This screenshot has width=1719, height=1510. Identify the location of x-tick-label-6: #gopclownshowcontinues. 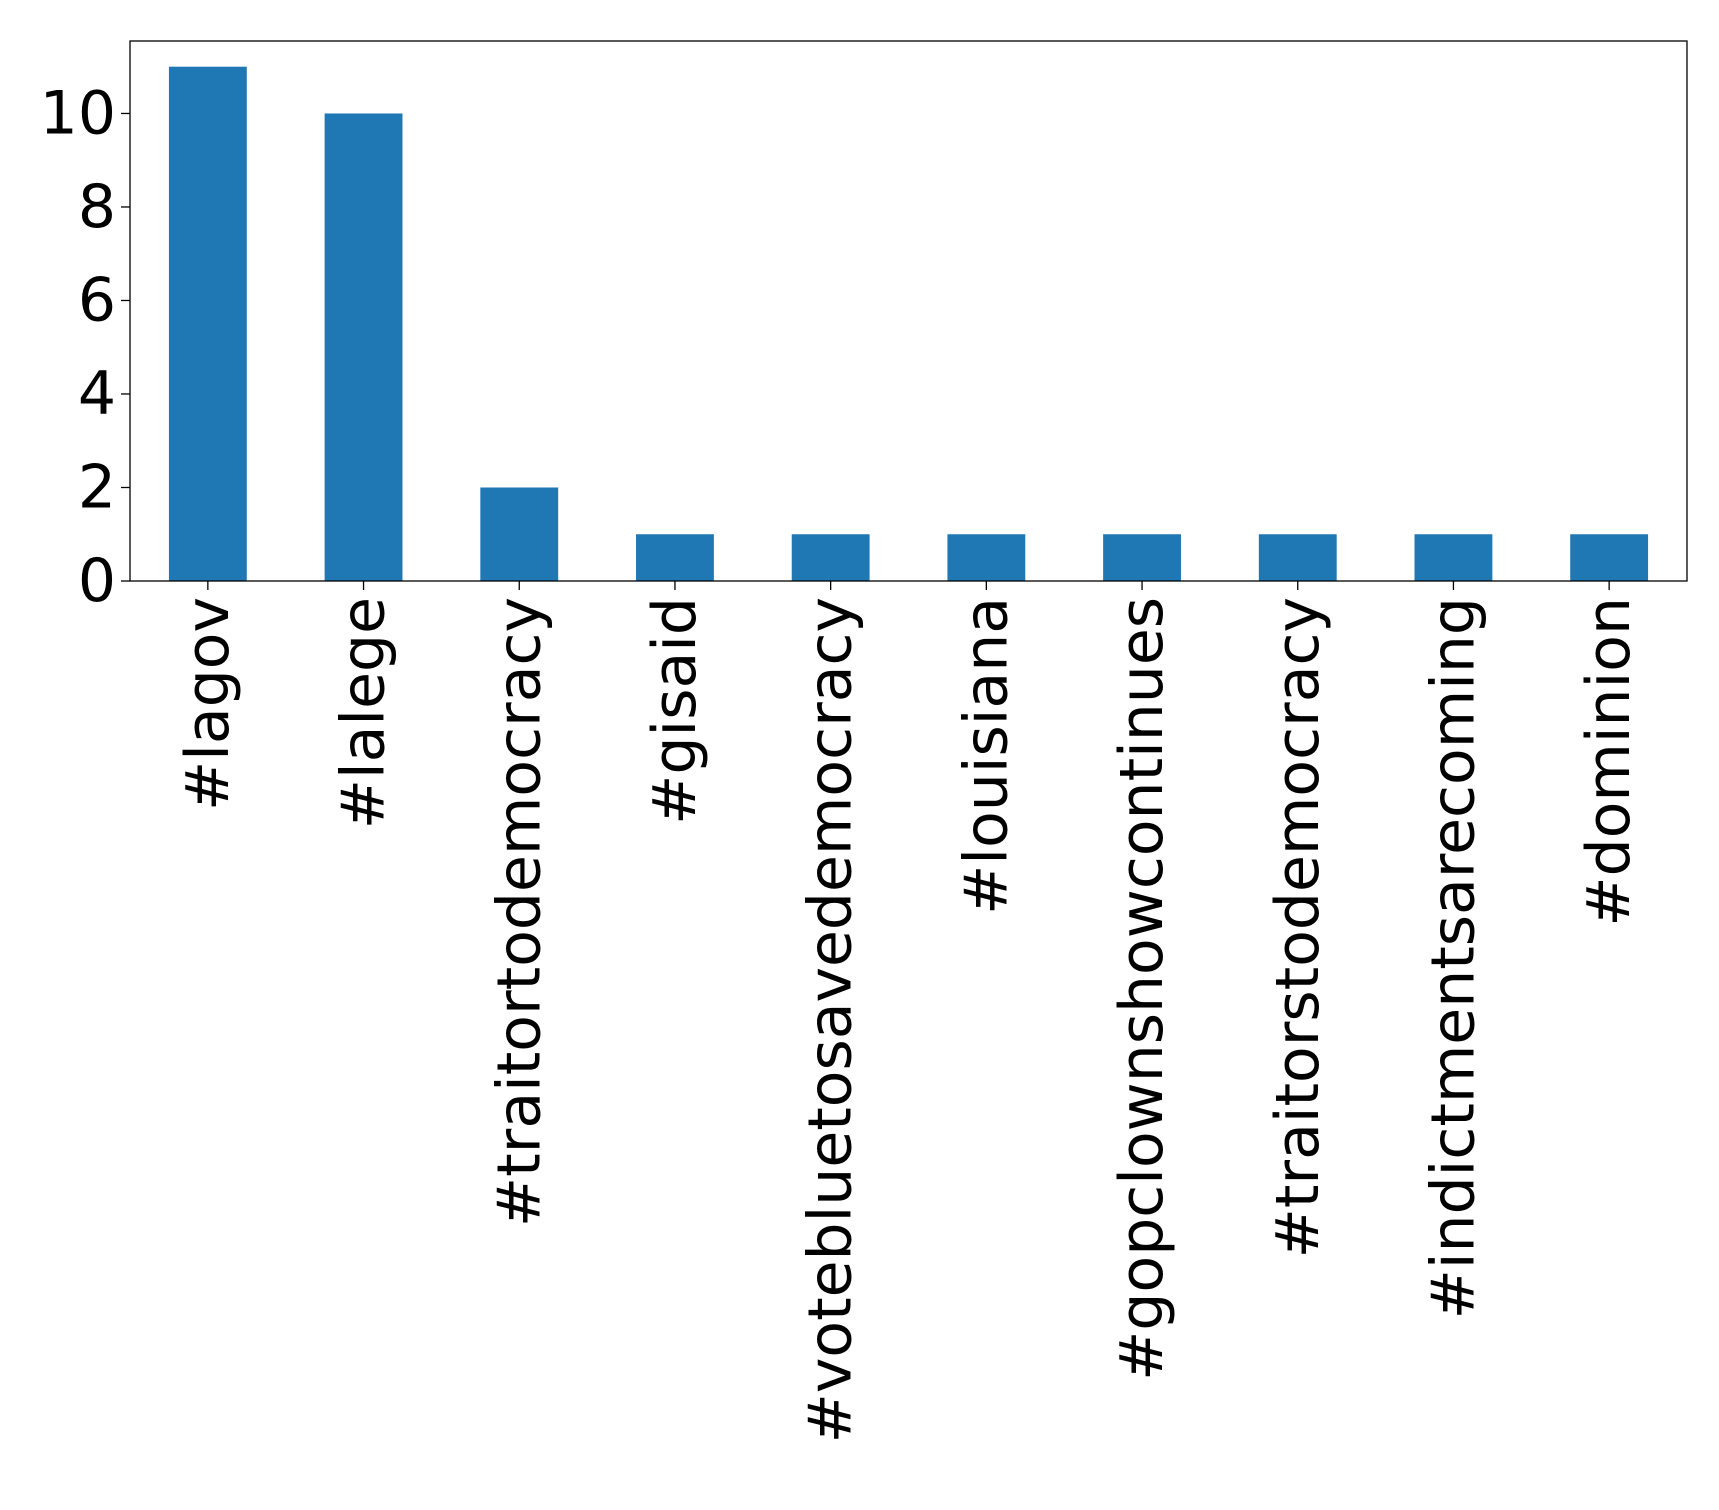
(1142, 989).